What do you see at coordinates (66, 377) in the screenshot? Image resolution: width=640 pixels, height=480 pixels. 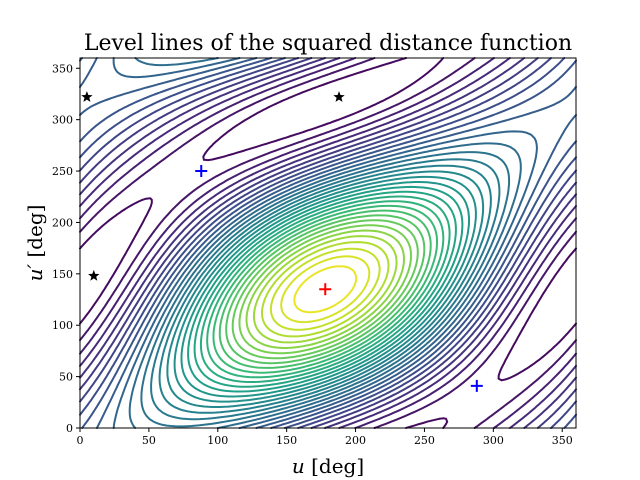 I see `y-tick-label: 50` at bounding box center [66, 377].